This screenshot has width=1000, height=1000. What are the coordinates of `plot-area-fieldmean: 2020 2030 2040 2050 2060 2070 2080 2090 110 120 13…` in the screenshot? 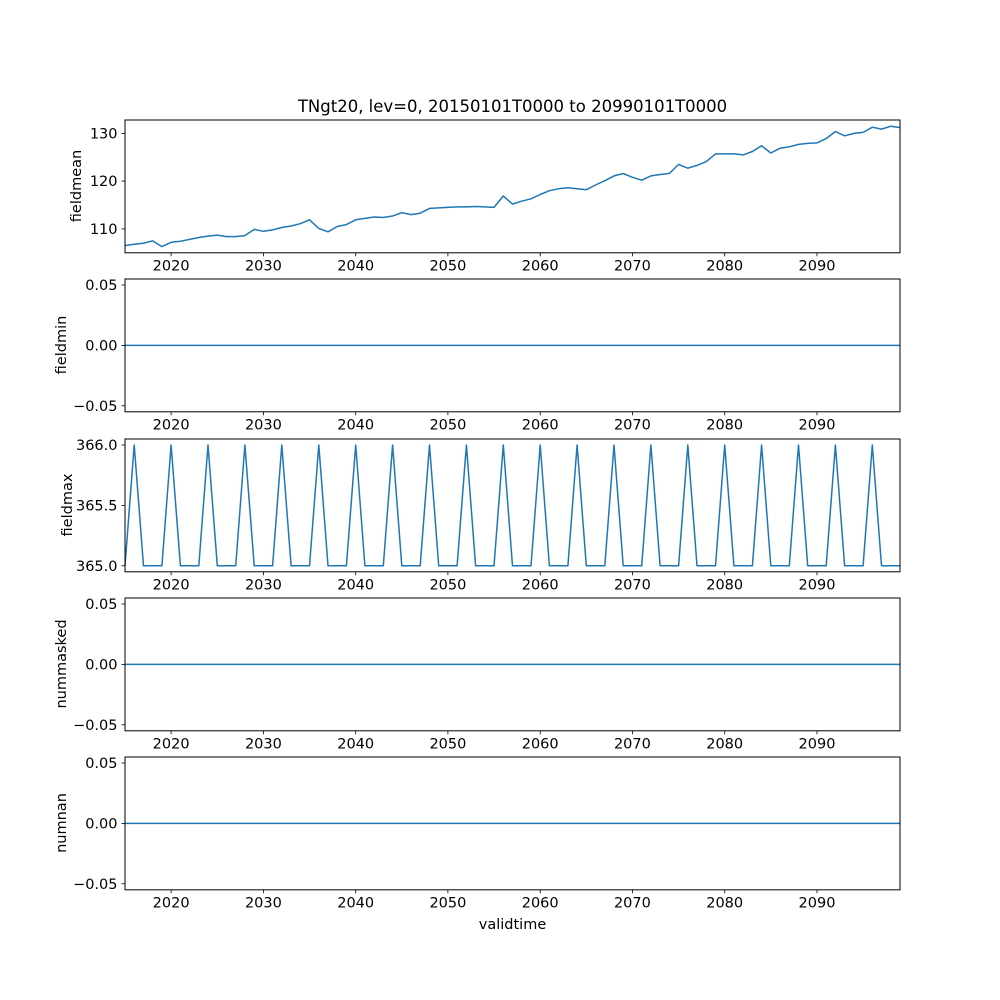 It's located at (495, 196).